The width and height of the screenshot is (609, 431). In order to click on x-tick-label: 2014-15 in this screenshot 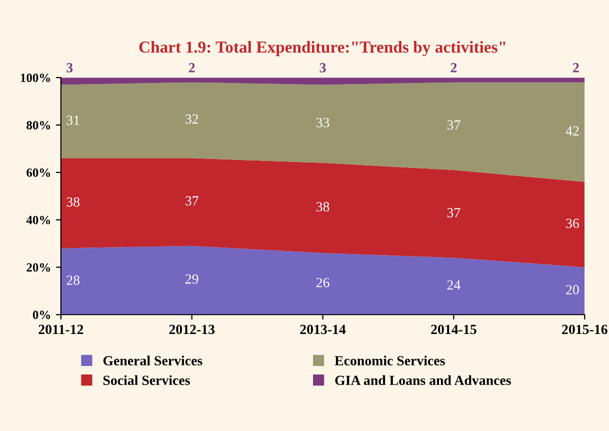, I will do `click(453, 329)`.